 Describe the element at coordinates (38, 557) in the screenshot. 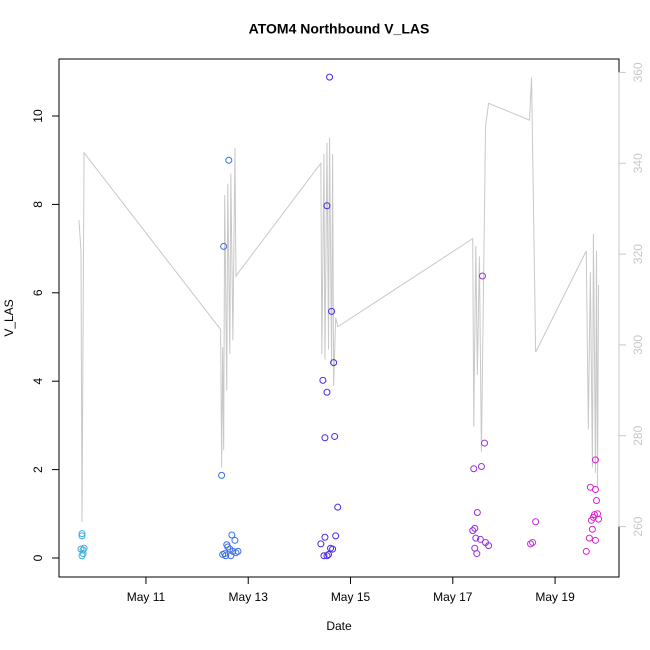

I see `y-tick-label: 0` at that location.